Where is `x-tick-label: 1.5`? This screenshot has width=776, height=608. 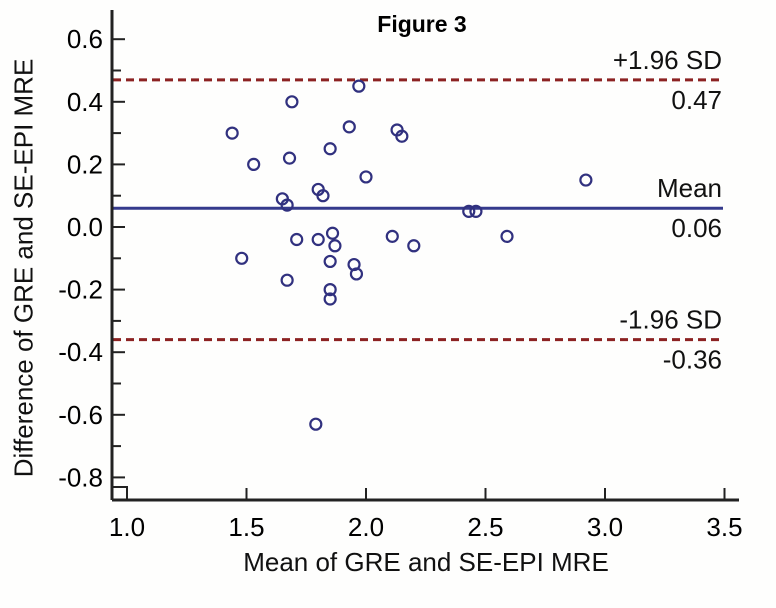 x-tick-label: 1.5 is located at coordinates (246, 527).